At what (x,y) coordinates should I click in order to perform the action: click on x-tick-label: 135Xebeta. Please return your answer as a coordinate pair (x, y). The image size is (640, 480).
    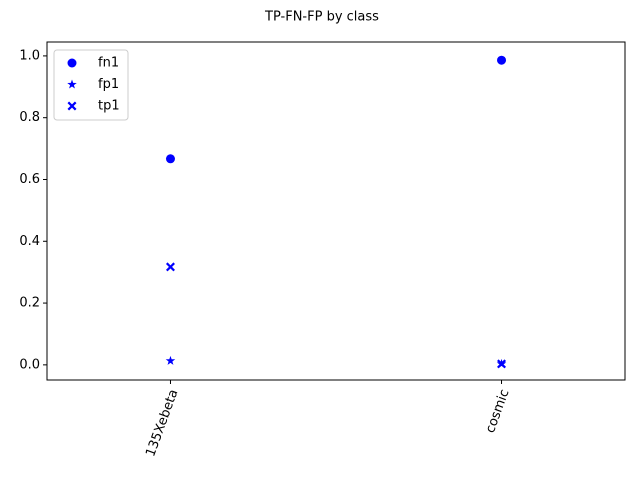
    Looking at the image, I should click on (162, 422).